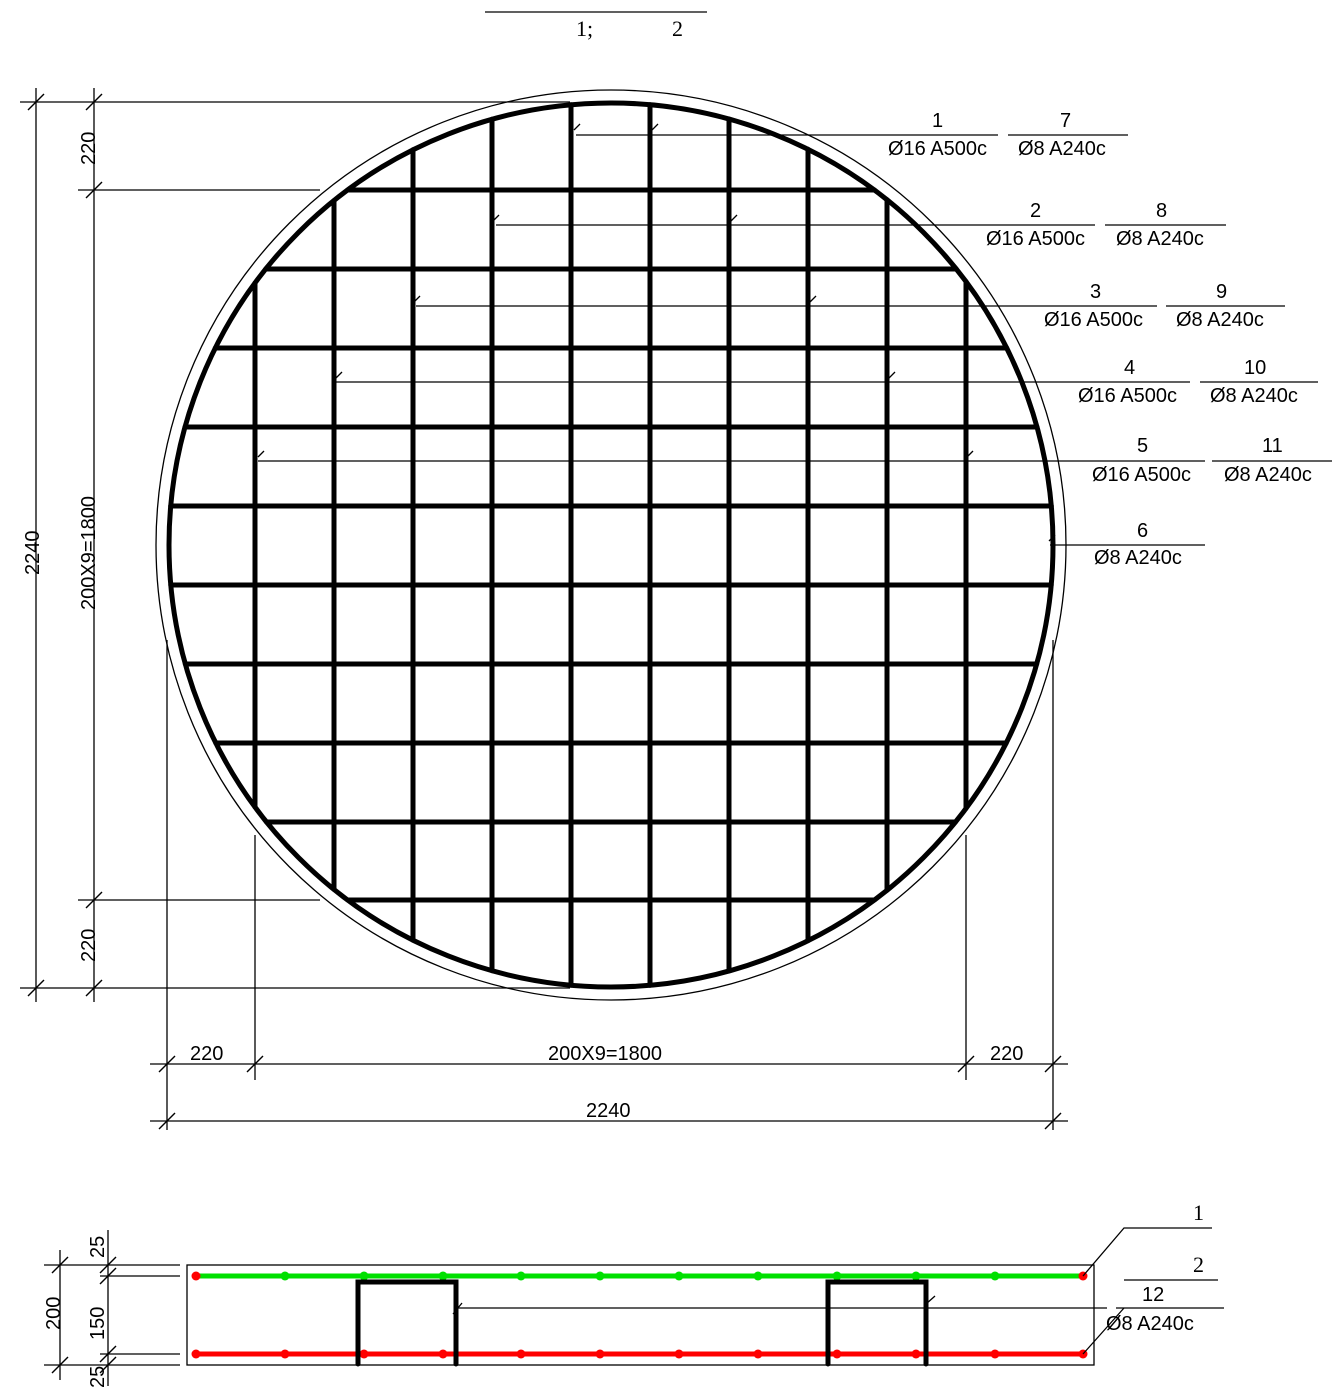  I want to click on callout-9-label: Ø8 A240c, so click(1220, 320).